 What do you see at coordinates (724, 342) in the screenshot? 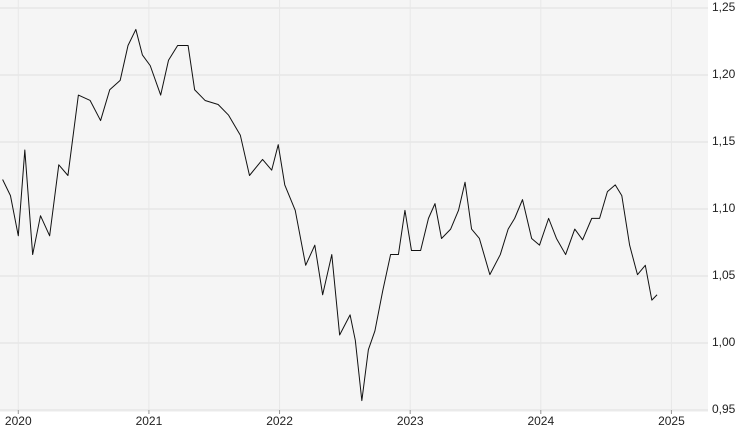
I see `y-tick-label: 1,00` at bounding box center [724, 342].